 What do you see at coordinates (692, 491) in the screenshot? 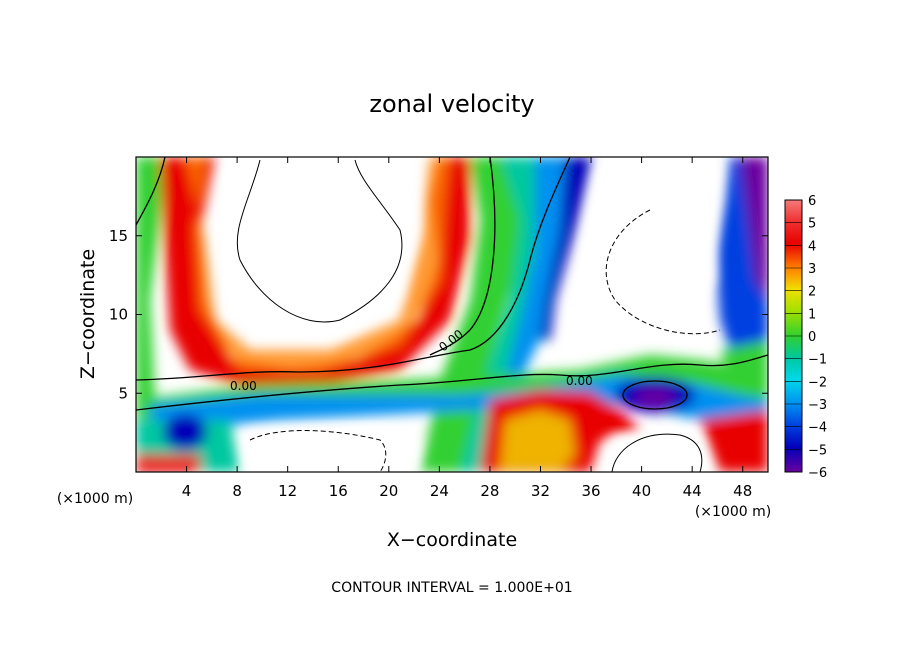
I see `x-tick-label: 44` at bounding box center [692, 491].